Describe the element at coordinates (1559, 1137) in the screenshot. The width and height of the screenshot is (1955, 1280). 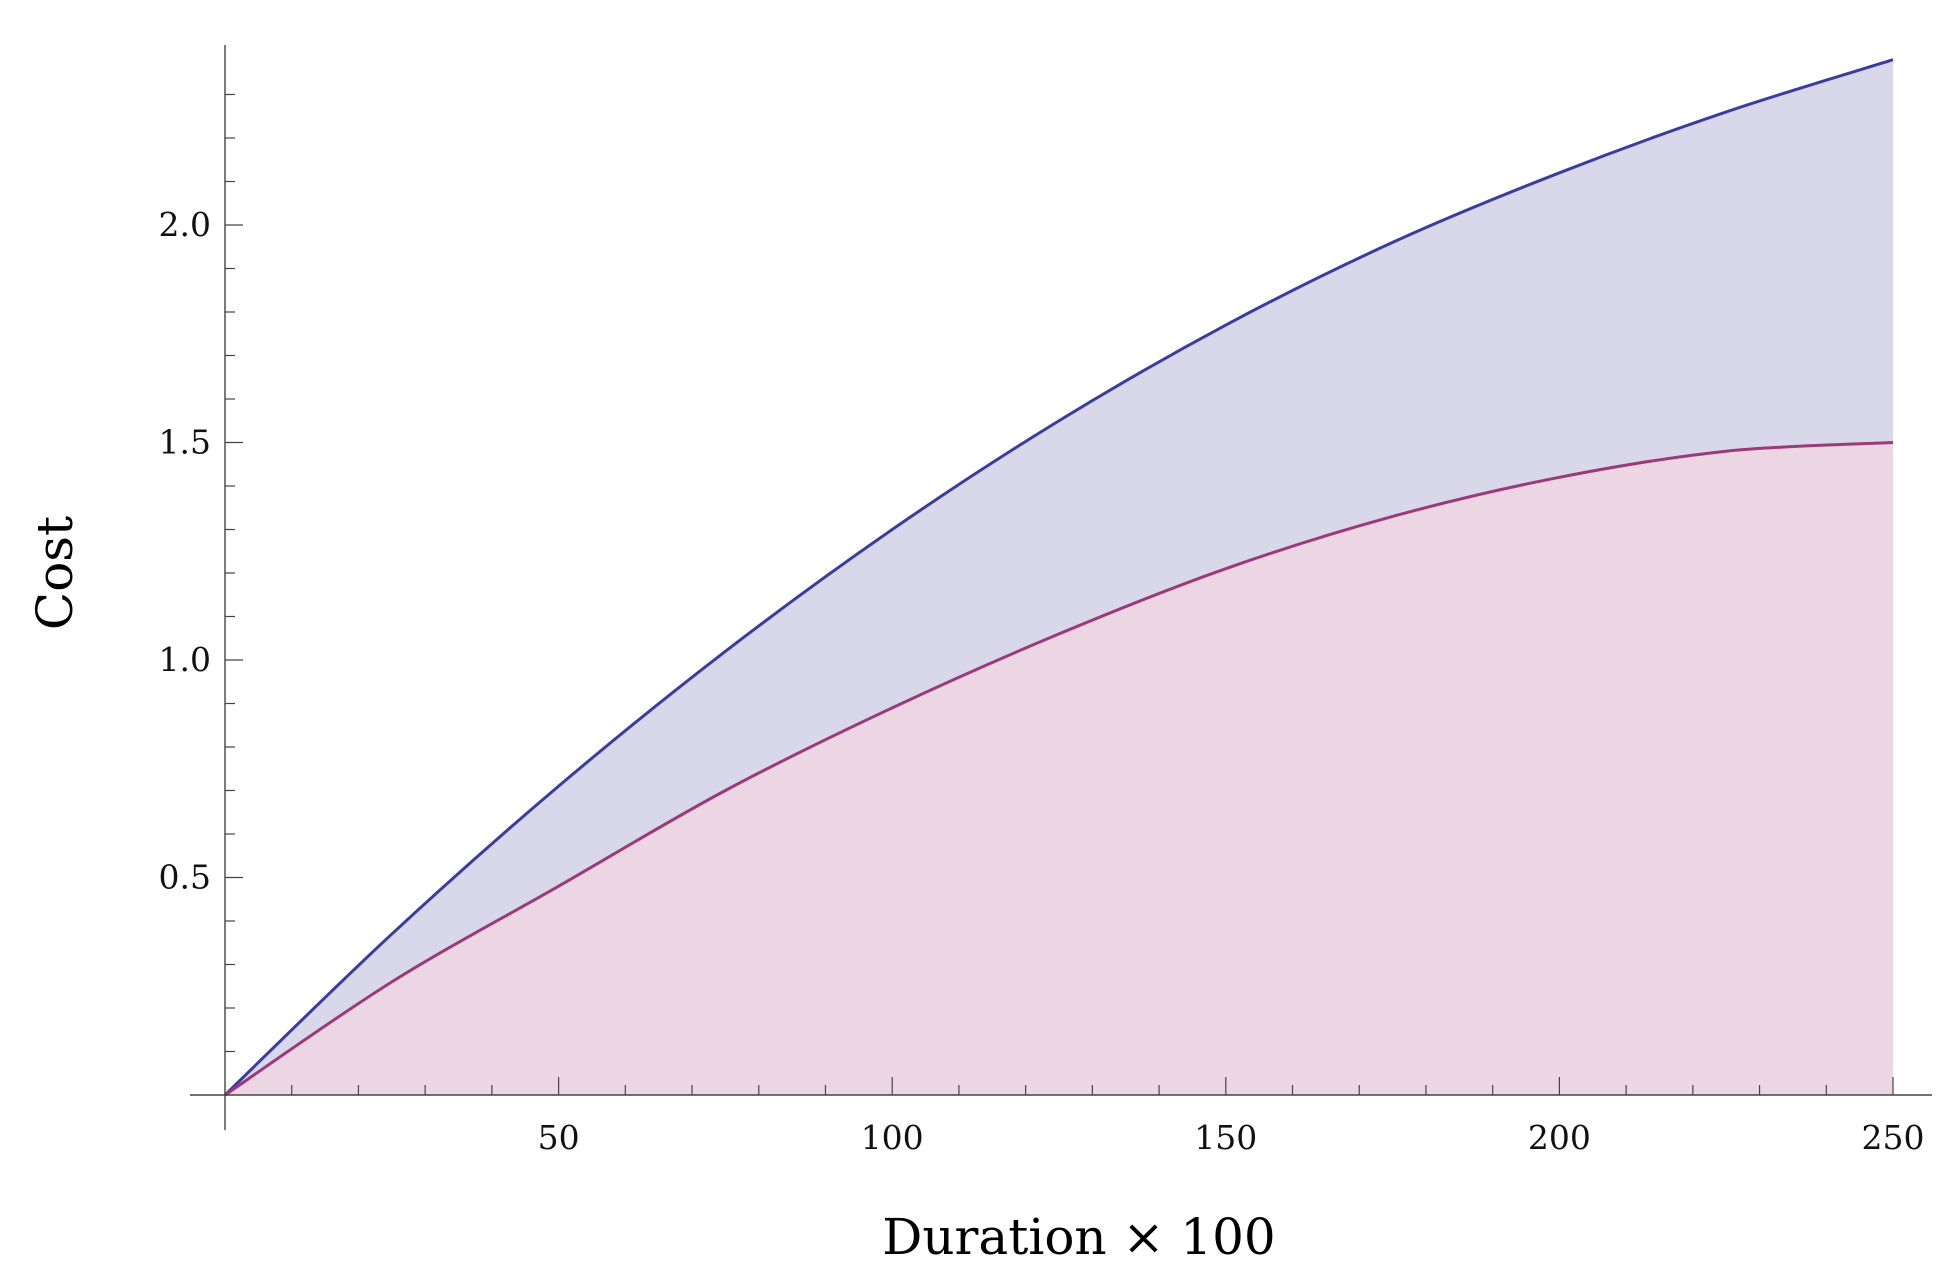
I see `x-tick-label: 200` at that location.